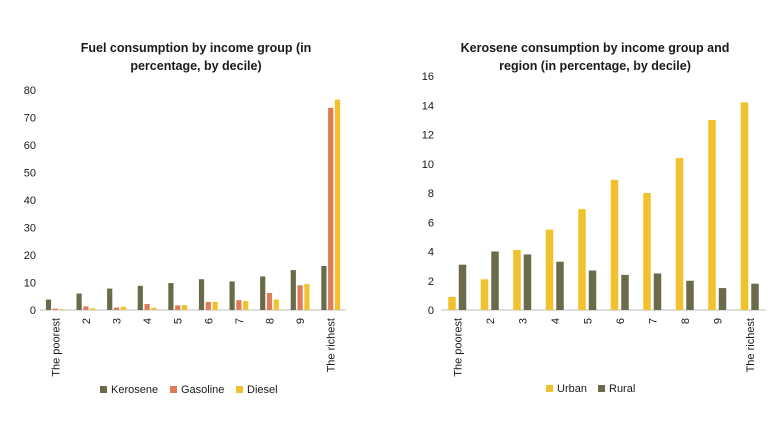 The width and height of the screenshot is (780, 439). I want to click on y-axis-ticks: 0 2 4 6 8 10 12 14 16, so click(428, 194).